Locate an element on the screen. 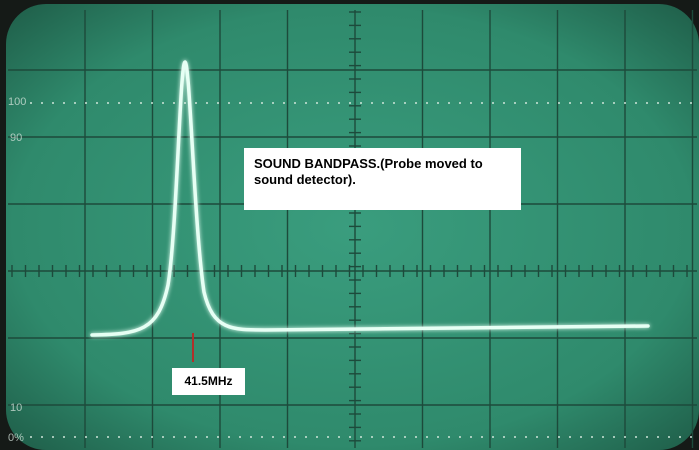 The height and width of the screenshot is (450, 699). marker-label: 41.5MHz is located at coordinates (208, 381).